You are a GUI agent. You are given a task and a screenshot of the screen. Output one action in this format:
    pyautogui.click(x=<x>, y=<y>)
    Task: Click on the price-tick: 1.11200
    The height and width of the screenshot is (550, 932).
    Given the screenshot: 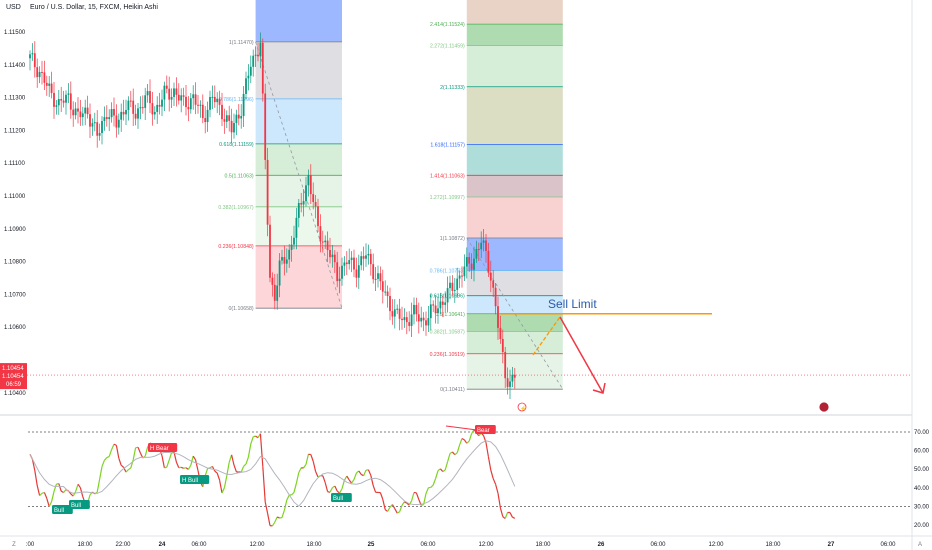 What is the action you would take?
    pyautogui.click(x=15, y=131)
    